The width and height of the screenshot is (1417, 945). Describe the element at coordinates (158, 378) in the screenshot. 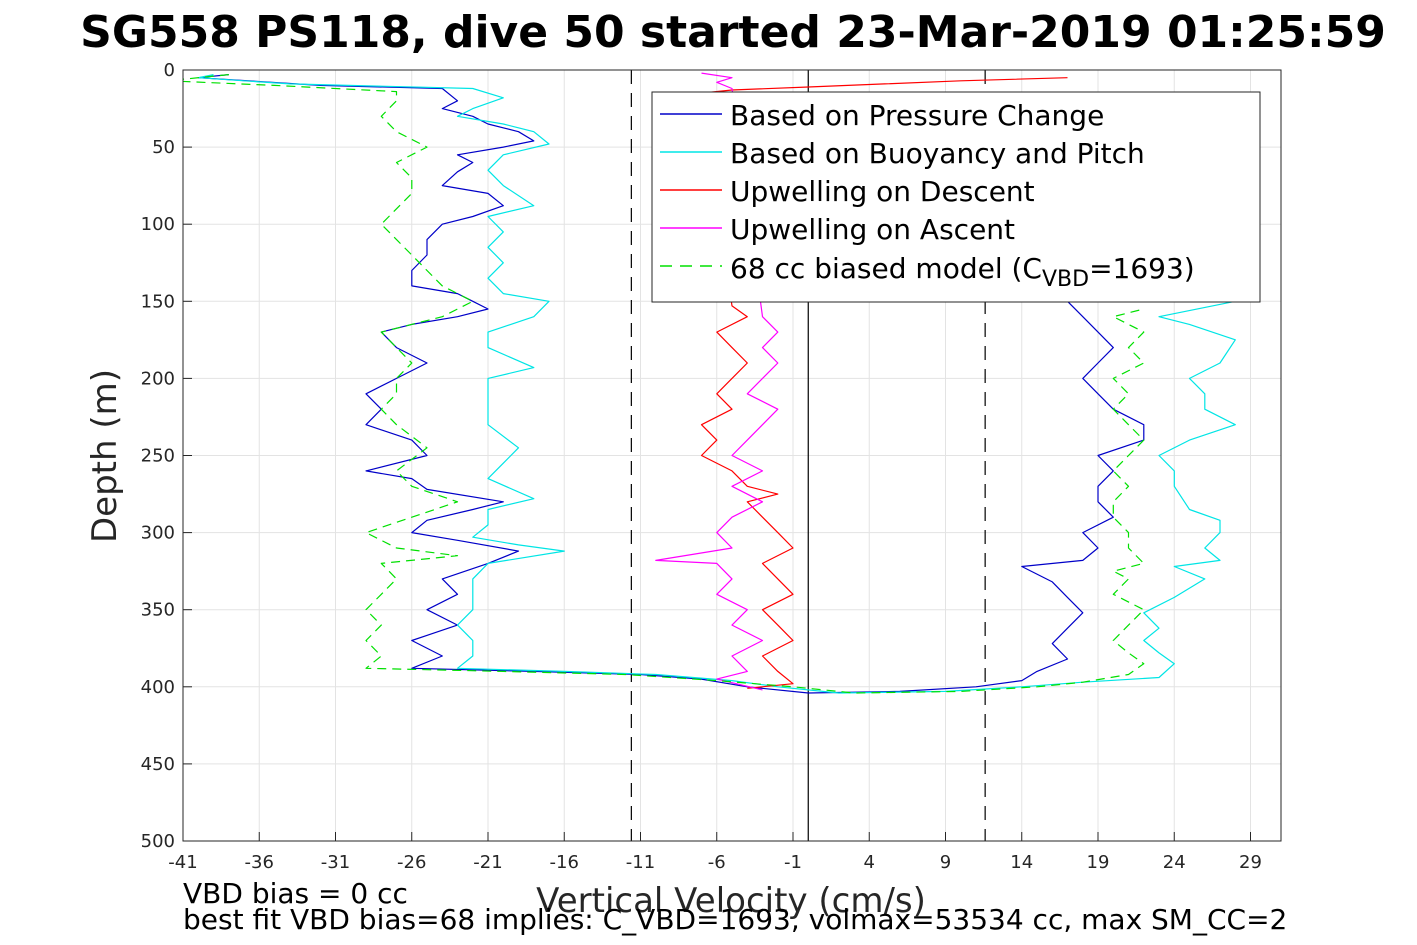

I see `y-tick-label: 200` at that location.